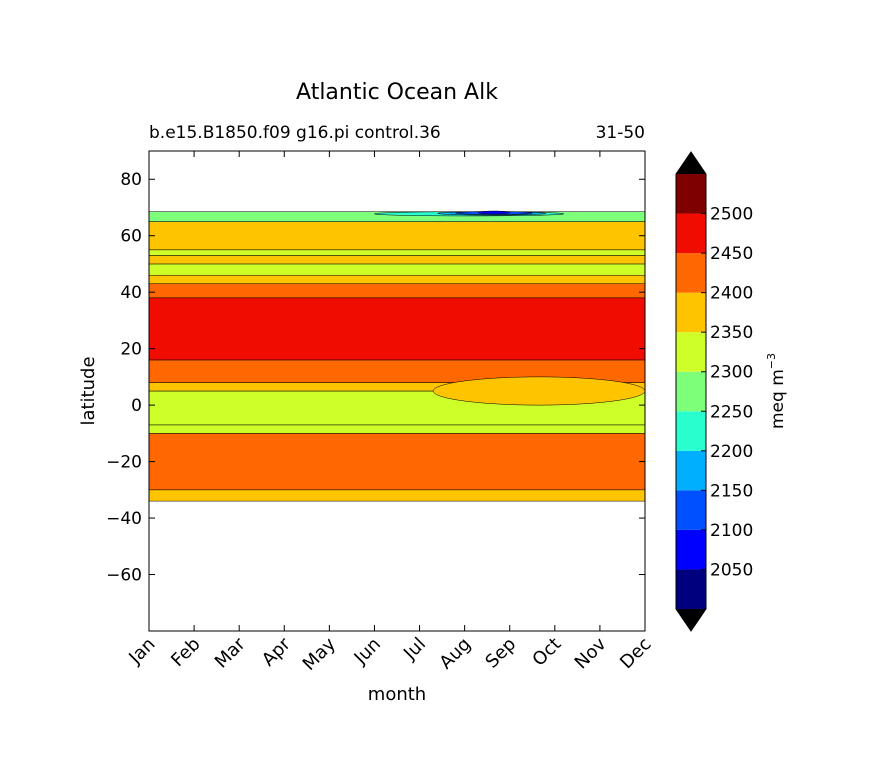 This screenshot has width=870, height=783. I want to click on x-tick-label: Aug, so click(455, 654).